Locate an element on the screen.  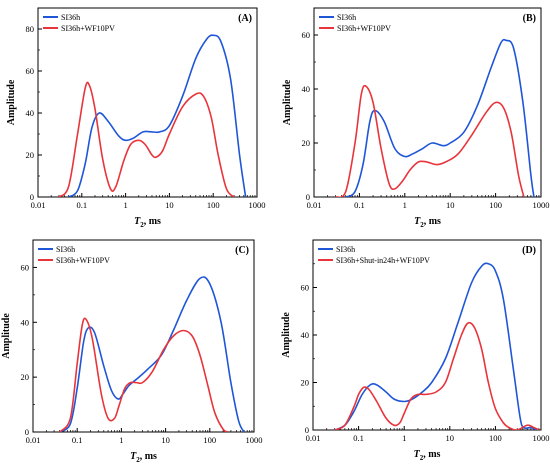
panel-label: (C) is located at coordinates (242, 250).